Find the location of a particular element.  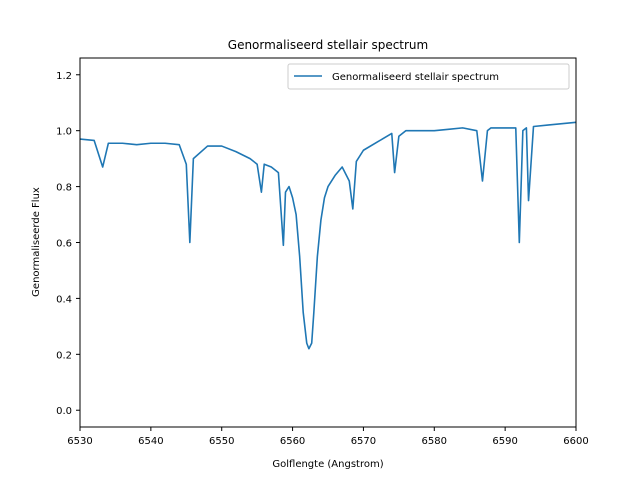

x-tick-label: 6550 is located at coordinates (221, 441).